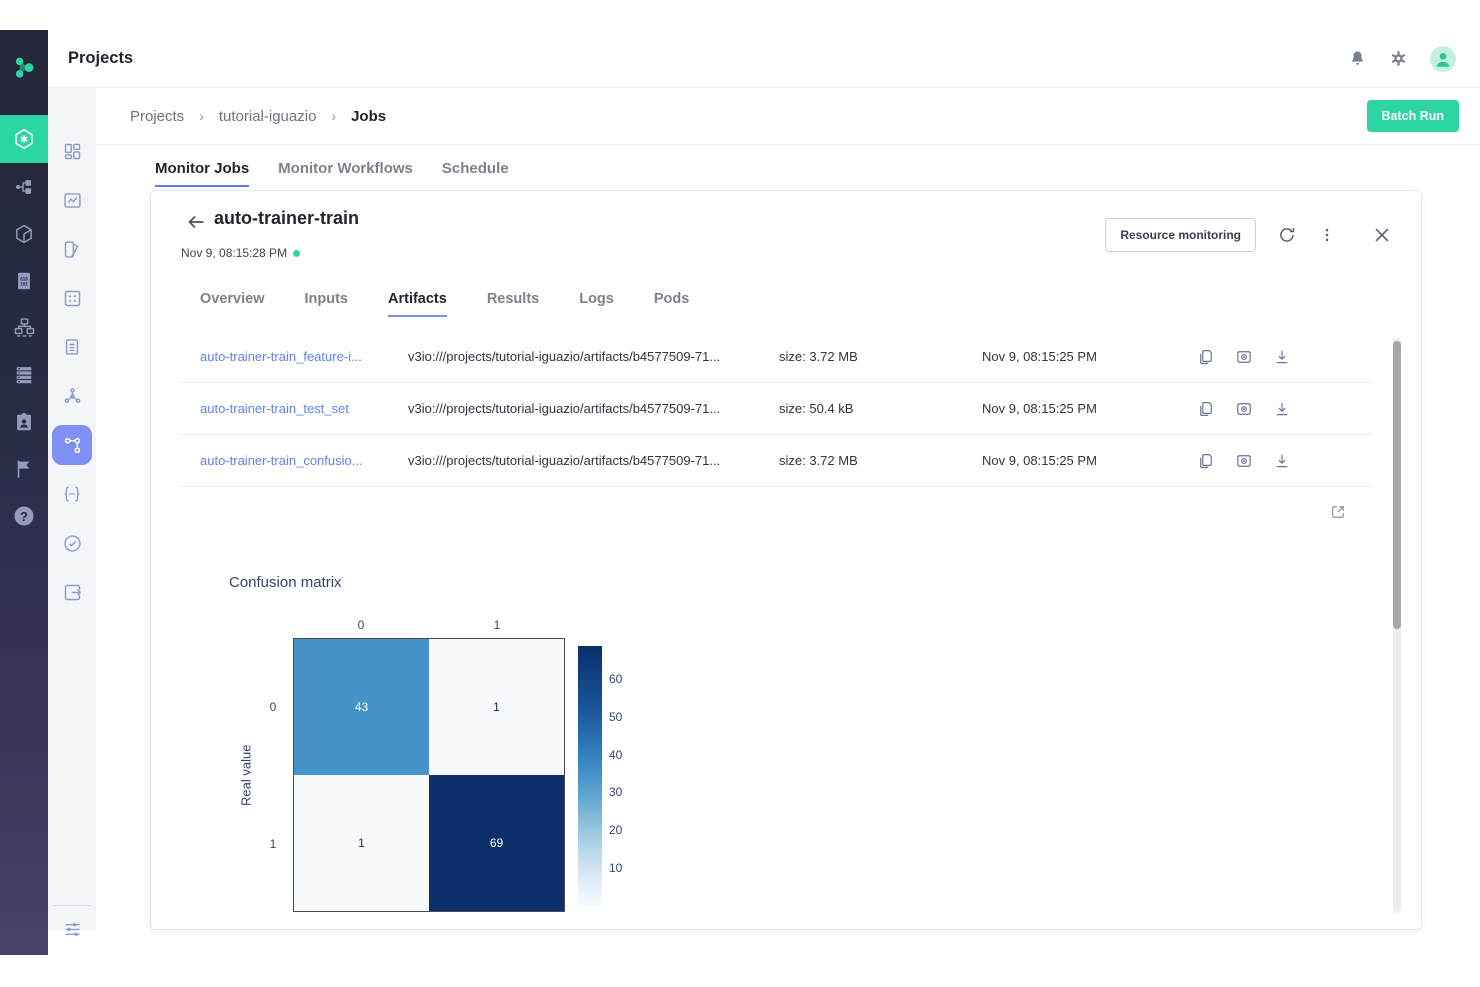  I want to click on tab-artifacts: Artifacts, so click(417, 304).